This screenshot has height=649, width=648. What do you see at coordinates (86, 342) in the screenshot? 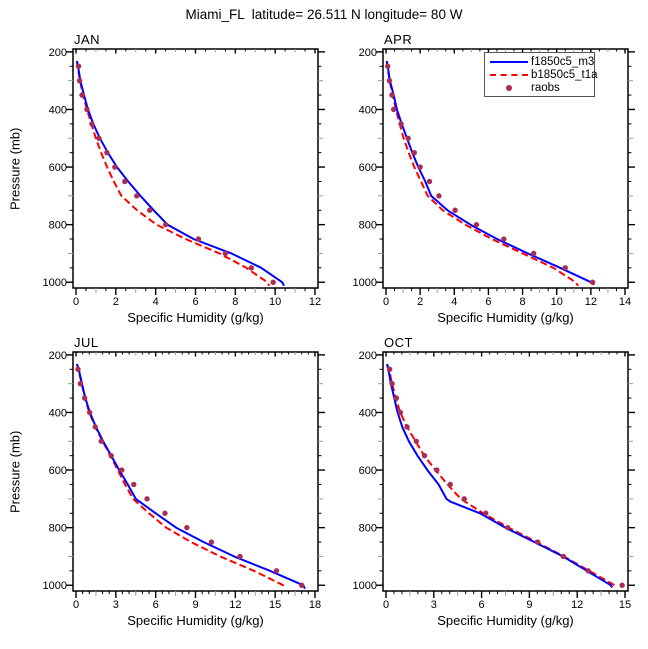
I see `panel-title-jul: JUL` at bounding box center [86, 342].